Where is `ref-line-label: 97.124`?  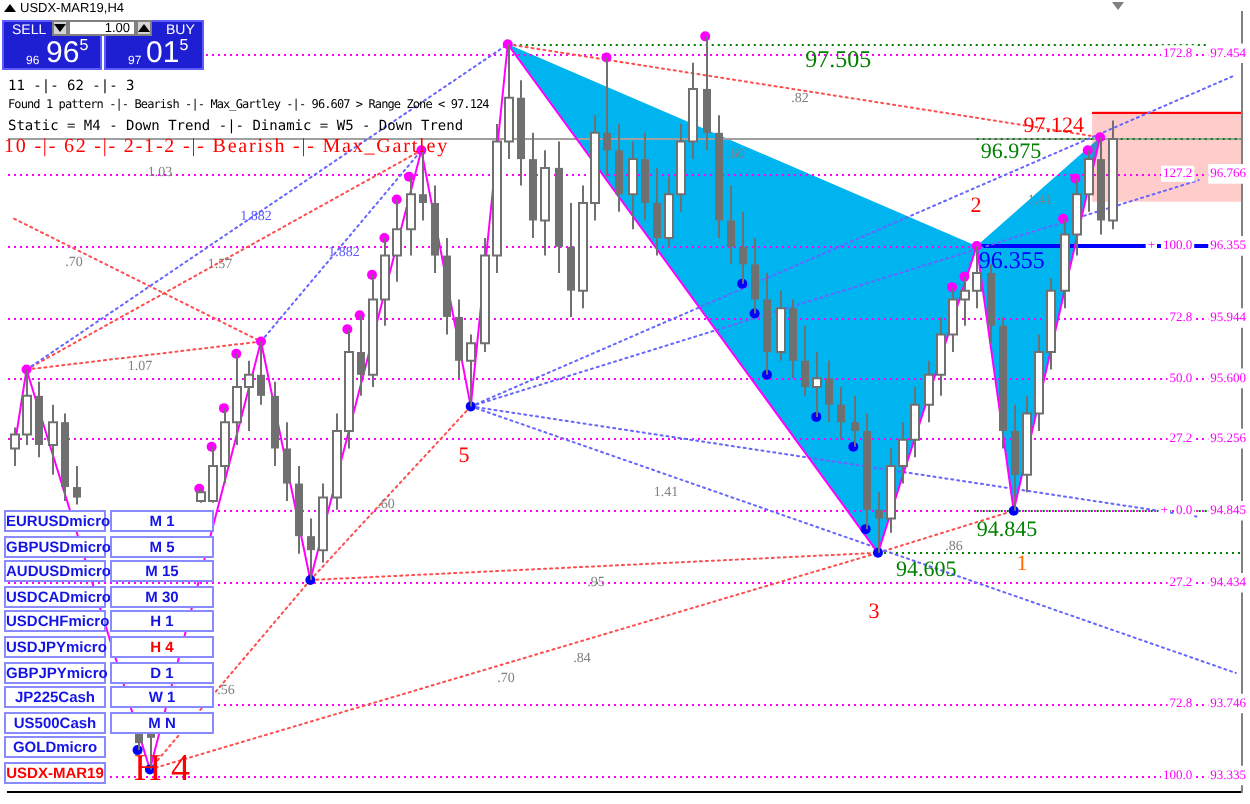
ref-line-label: 97.124 is located at coordinates (1054, 125).